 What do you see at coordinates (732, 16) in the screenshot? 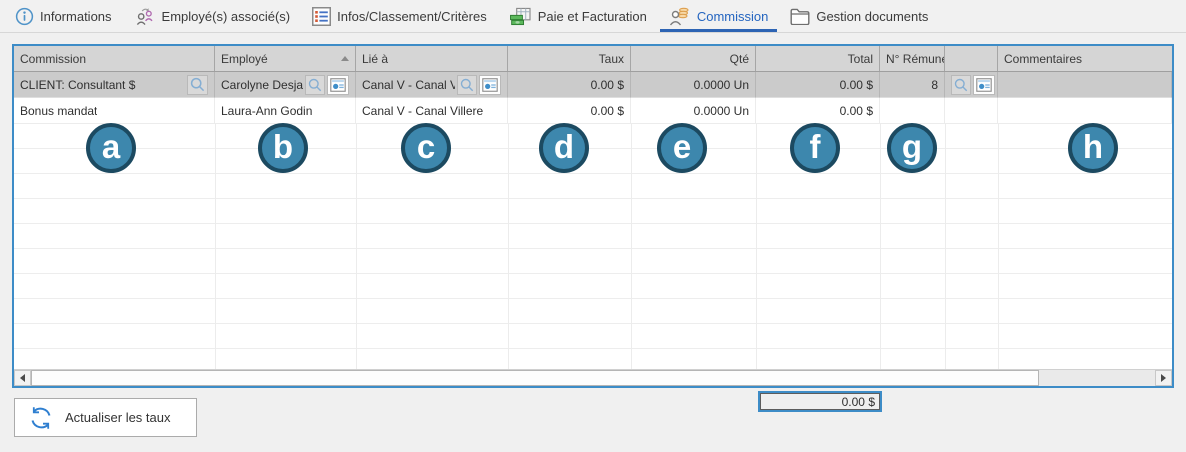
I see `tab-label: Commission` at bounding box center [732, 16].